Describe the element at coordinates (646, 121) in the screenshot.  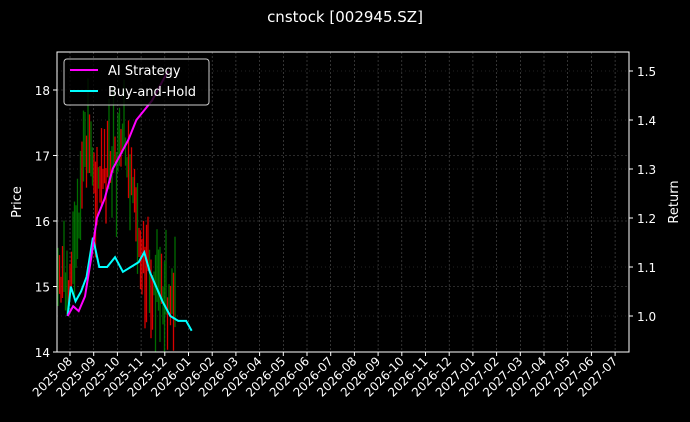
I see `y-tick-label-right: 1.4` at that location.